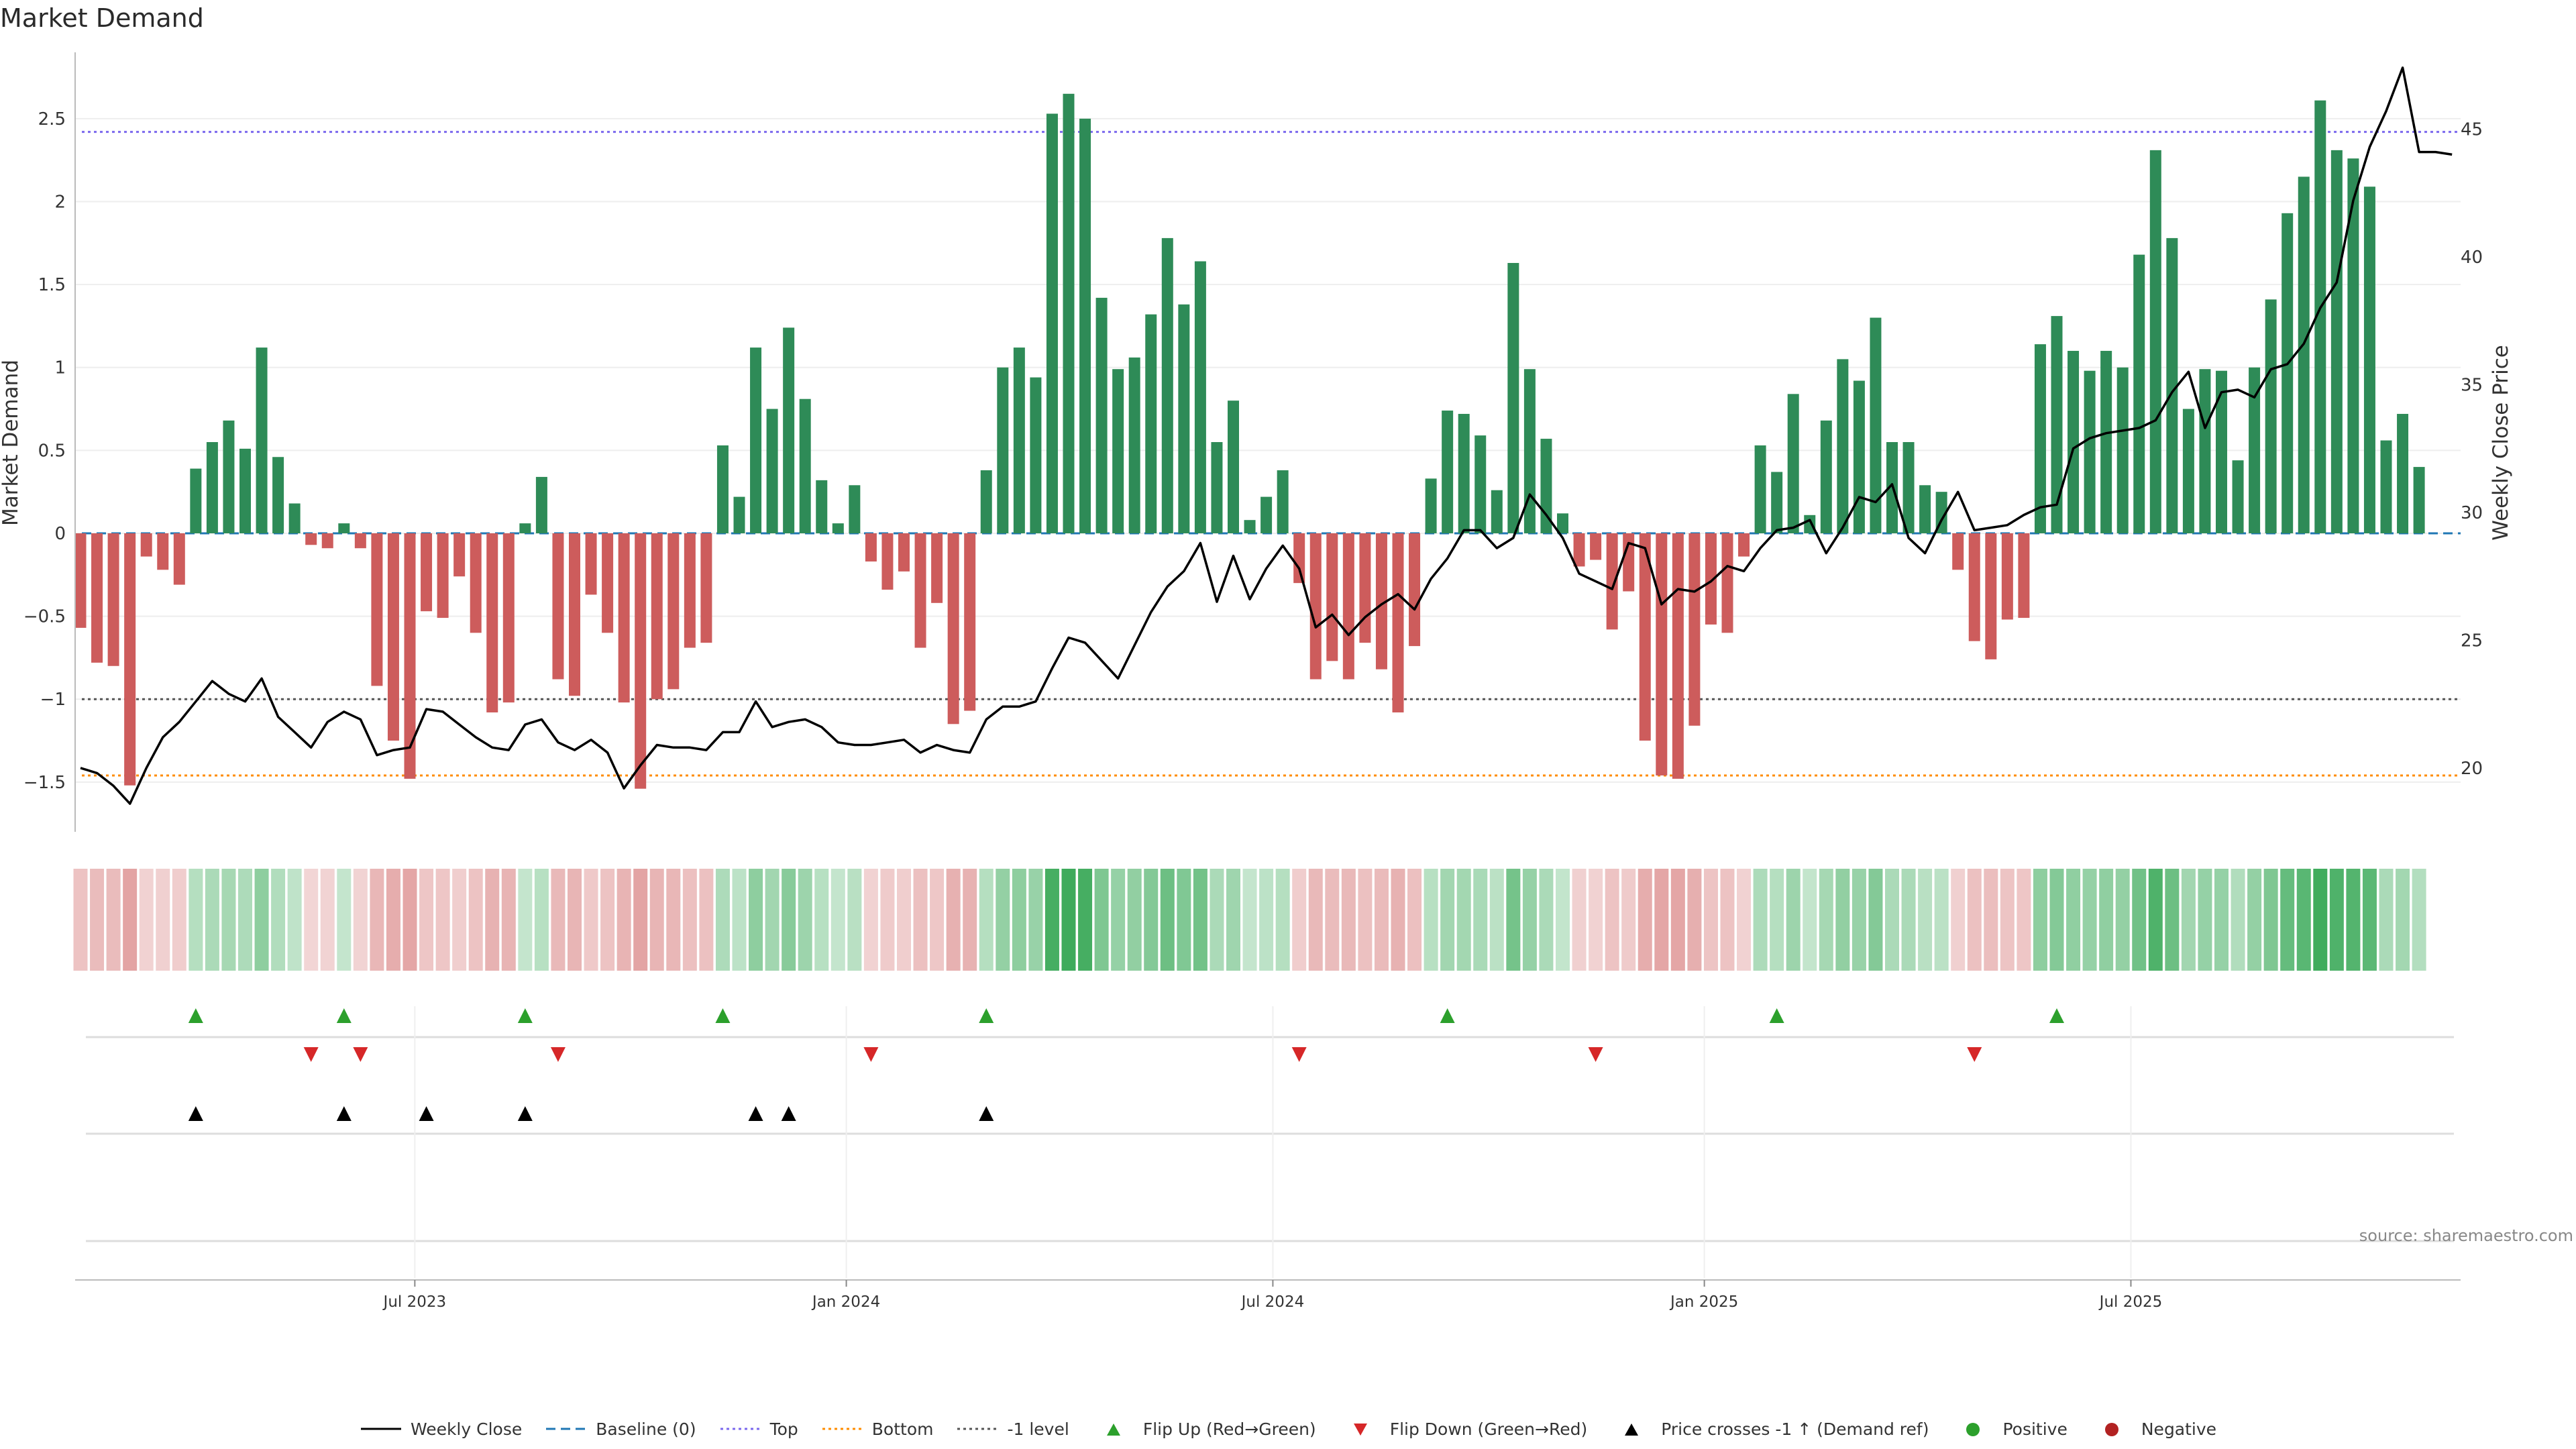 The width and height of the screenshot is (2576, 1449). I want to click on legend-item-top: Top, so click(758, 1429).